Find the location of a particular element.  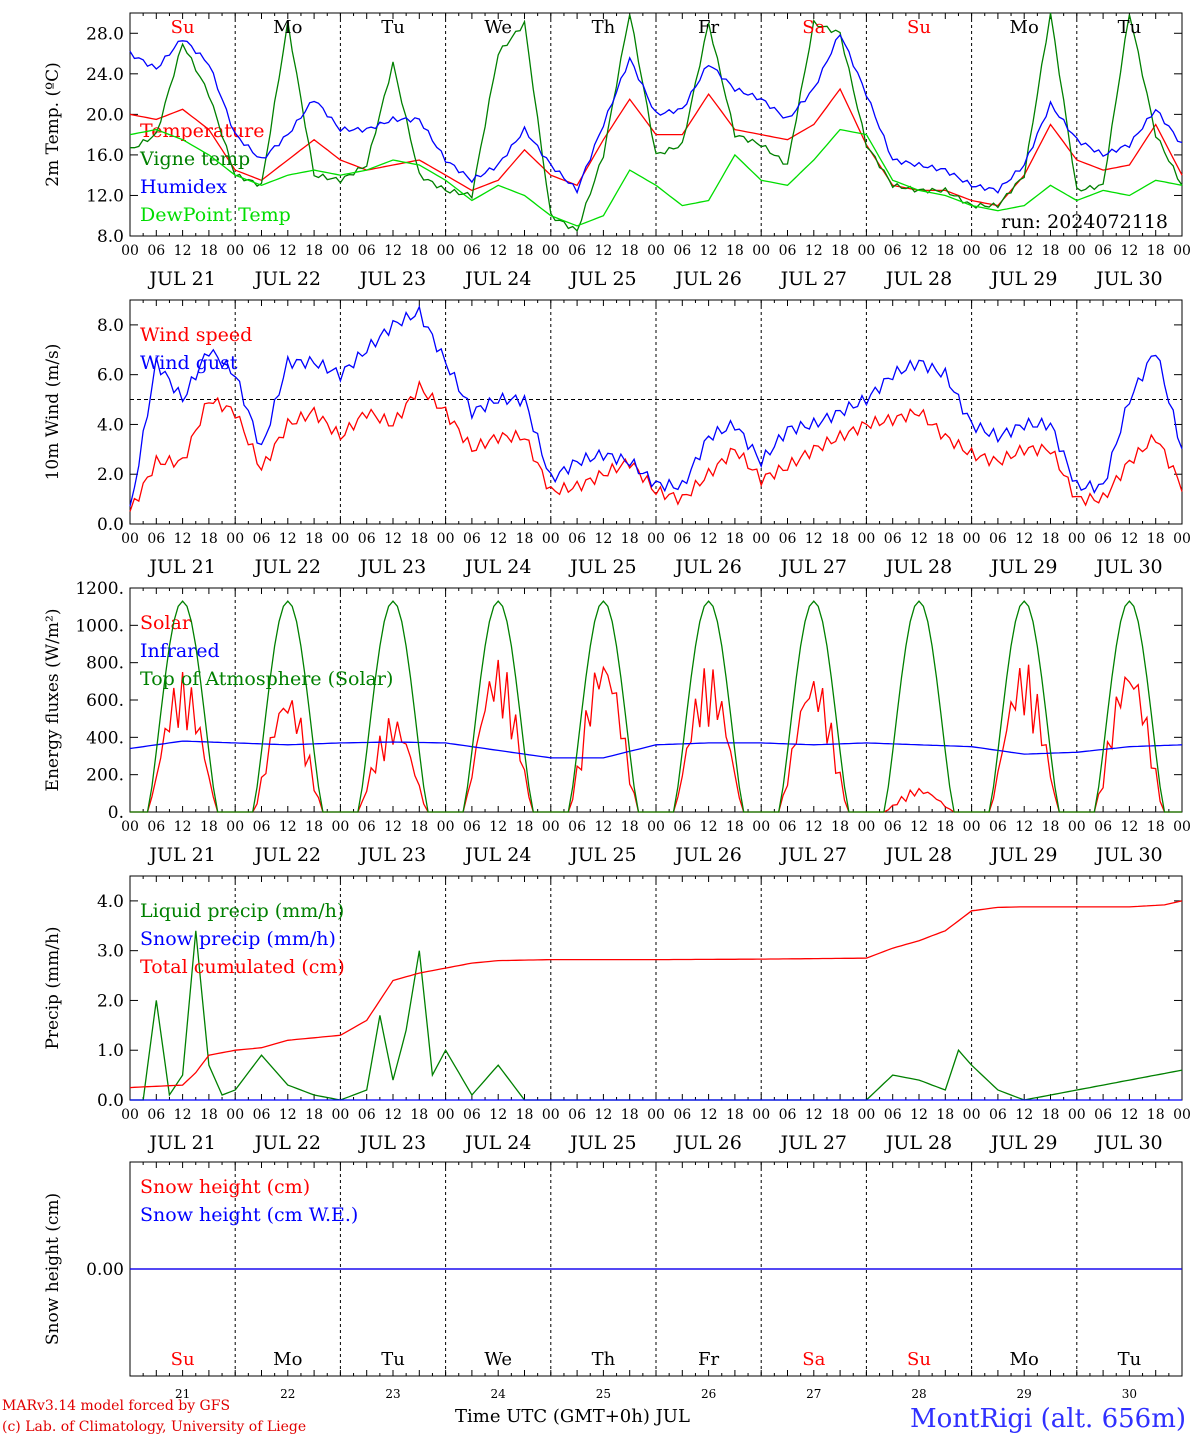

date-label: JUL 28 is located at coordinates (918, 567).